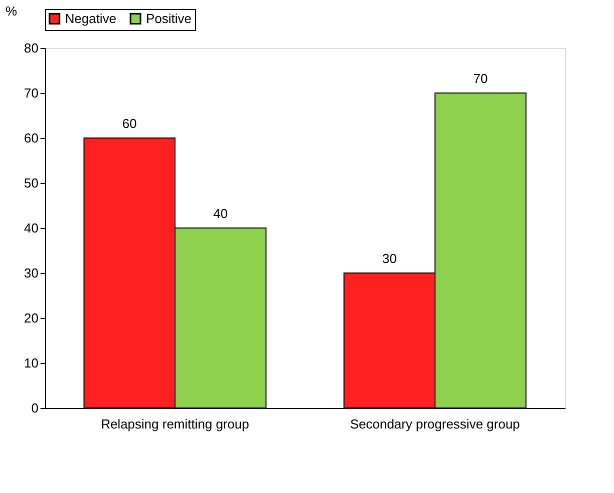  What do you see at coordinates (175, 424) in the screenshot?
I see `x-tick-label: Relapsing remitting group` at bounding box center [175, 424].